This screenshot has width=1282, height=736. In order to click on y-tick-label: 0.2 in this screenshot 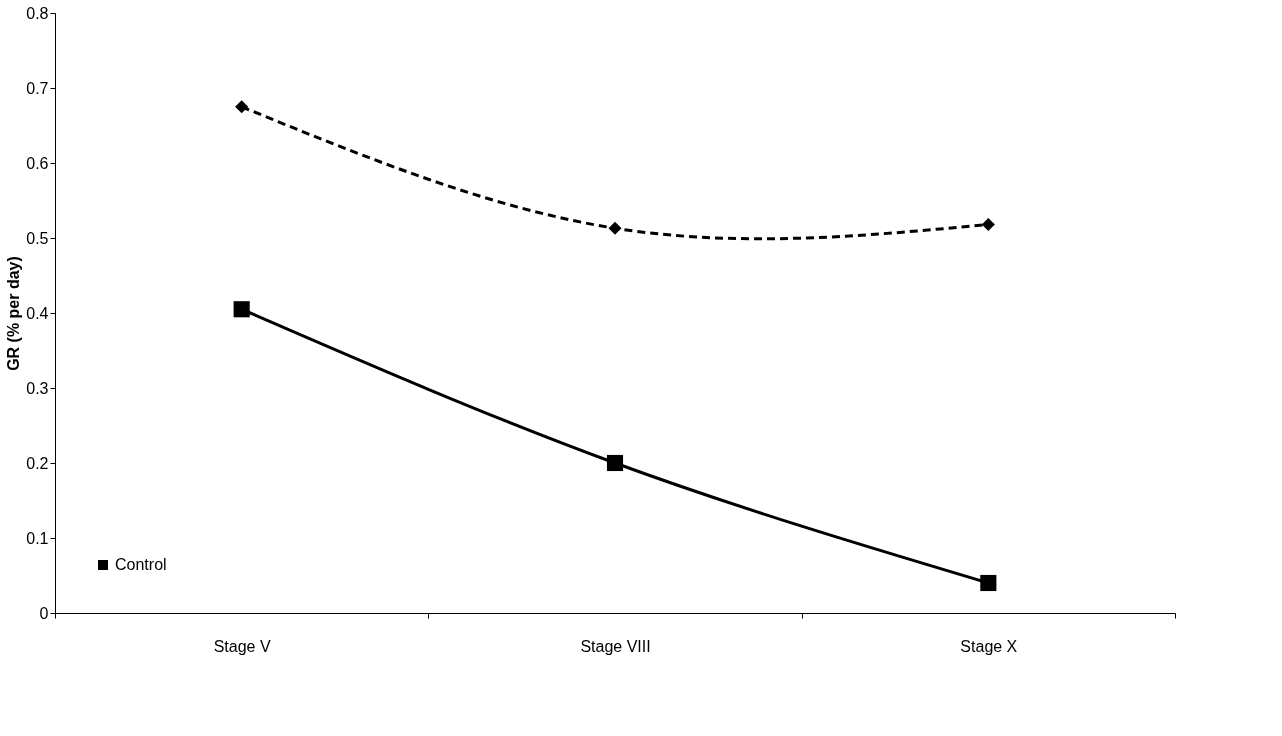, I will do `click(37, 463)`.